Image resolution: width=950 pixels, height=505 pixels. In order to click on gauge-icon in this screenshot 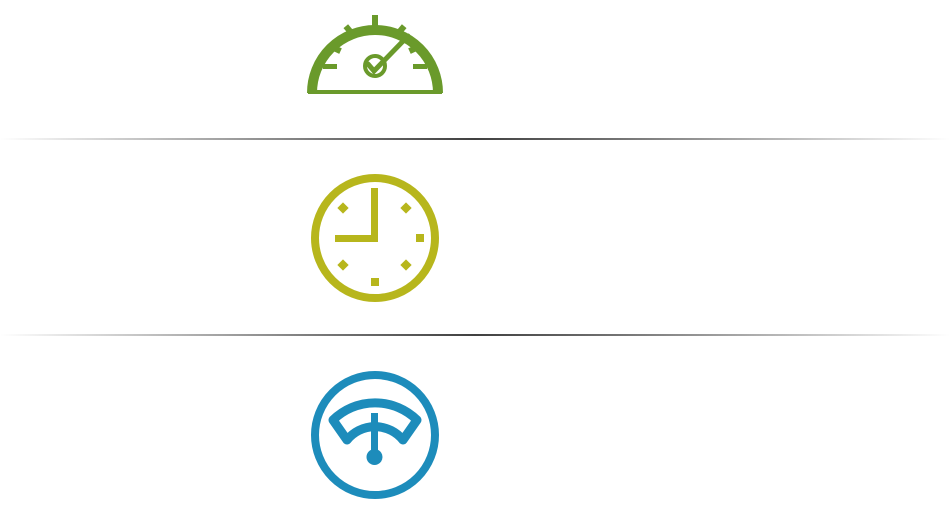, I will do `click(375, 435)`.